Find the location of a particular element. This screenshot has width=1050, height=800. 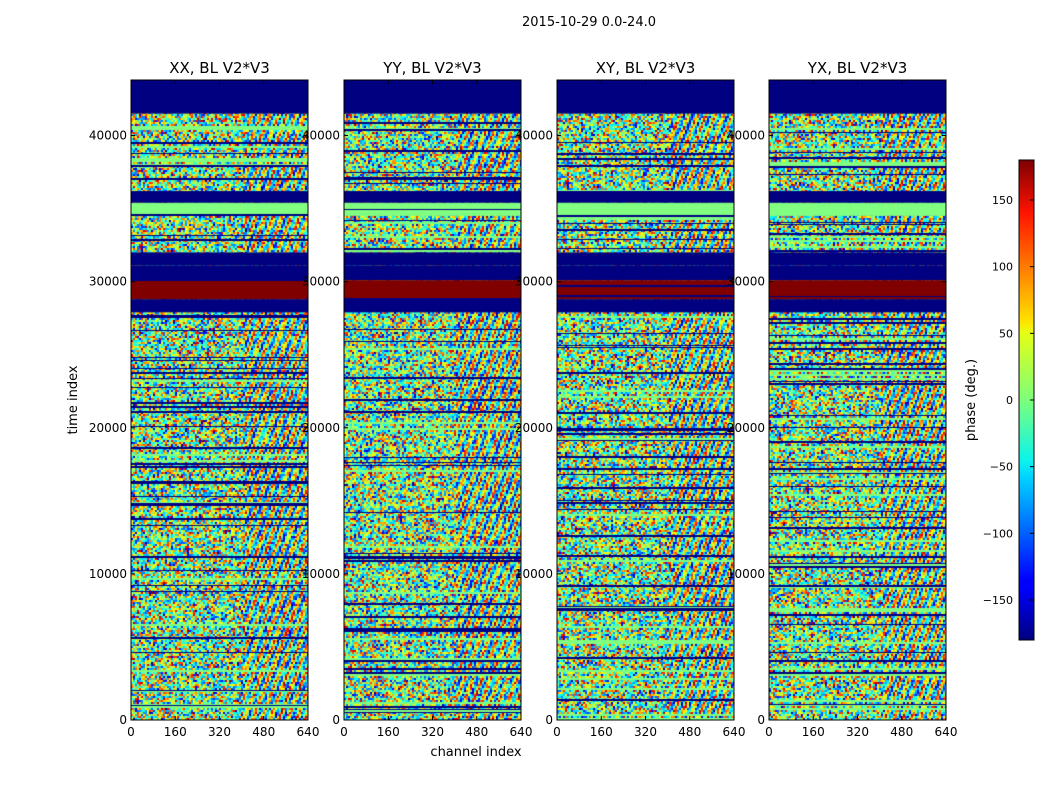

panel-title: YX, BL V2*V3 is located at coordinates (857, 68).